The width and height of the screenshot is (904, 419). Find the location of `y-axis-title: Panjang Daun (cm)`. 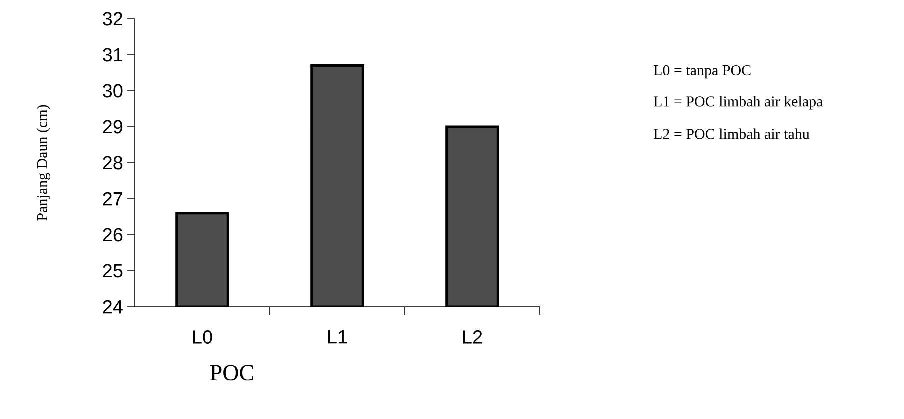

y-axis-title: Panjang Daun (cm) is located at coordinates (43, 163).